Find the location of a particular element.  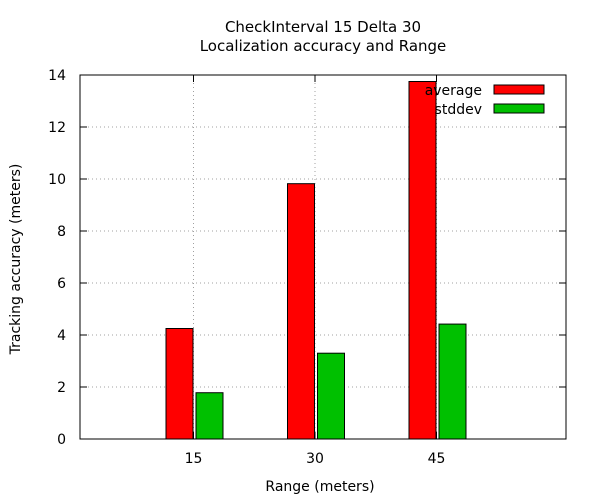

legend-label-stddev: stddev is located at coordinates (458, 110).